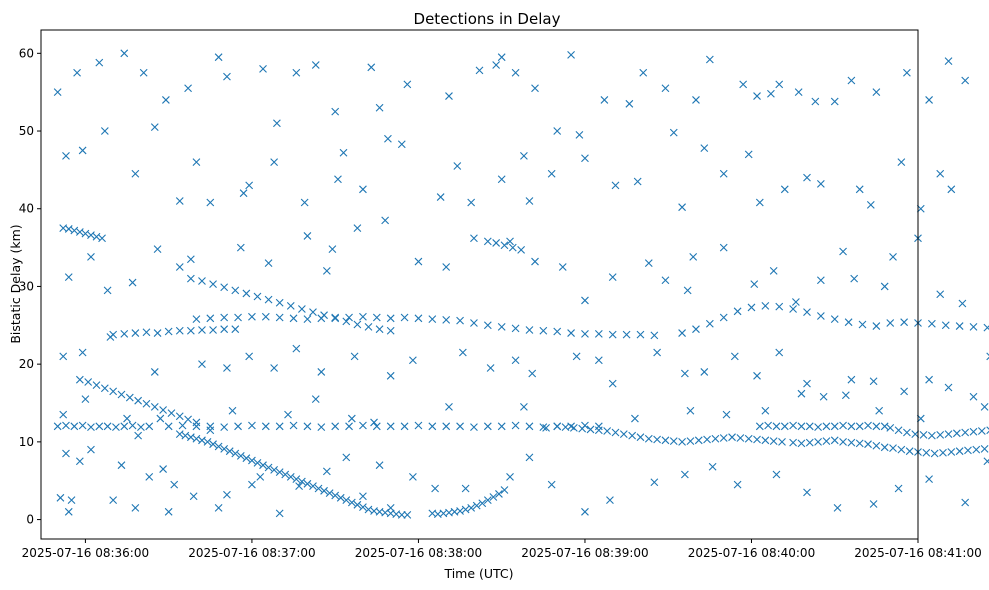 This screenshot has height=590, width=989. I want to click on y-tick-label: 20, so click(26, 364).